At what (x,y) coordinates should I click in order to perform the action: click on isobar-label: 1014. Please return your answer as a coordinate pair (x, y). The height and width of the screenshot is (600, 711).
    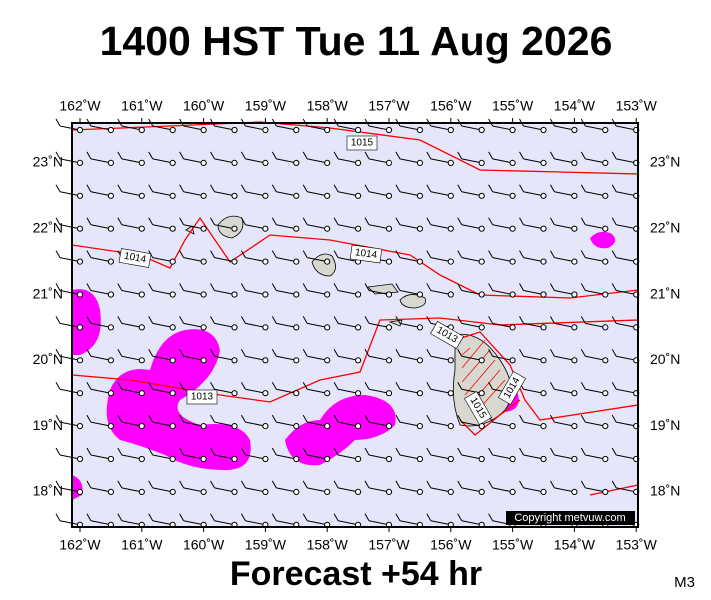
    Looking at the image, I should click on (135, 258).